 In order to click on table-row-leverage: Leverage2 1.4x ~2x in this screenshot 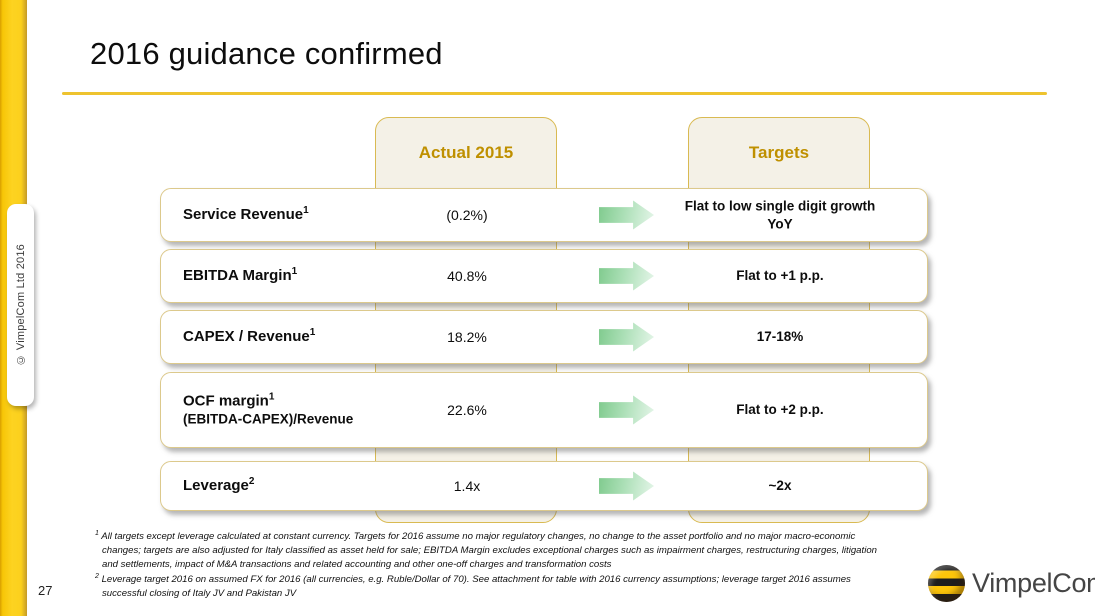, I will do `click(544, 486)`.